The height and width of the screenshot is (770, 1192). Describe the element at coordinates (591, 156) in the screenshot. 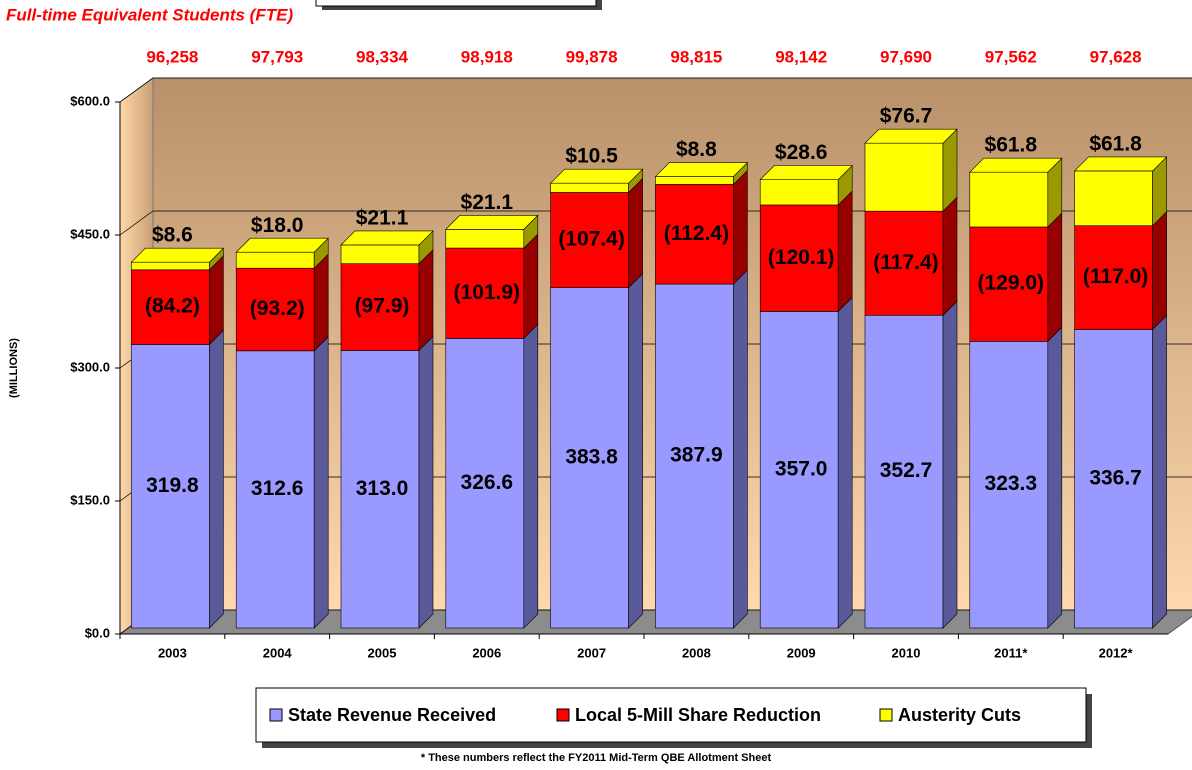

I see `data-label: $10.5` at that location.